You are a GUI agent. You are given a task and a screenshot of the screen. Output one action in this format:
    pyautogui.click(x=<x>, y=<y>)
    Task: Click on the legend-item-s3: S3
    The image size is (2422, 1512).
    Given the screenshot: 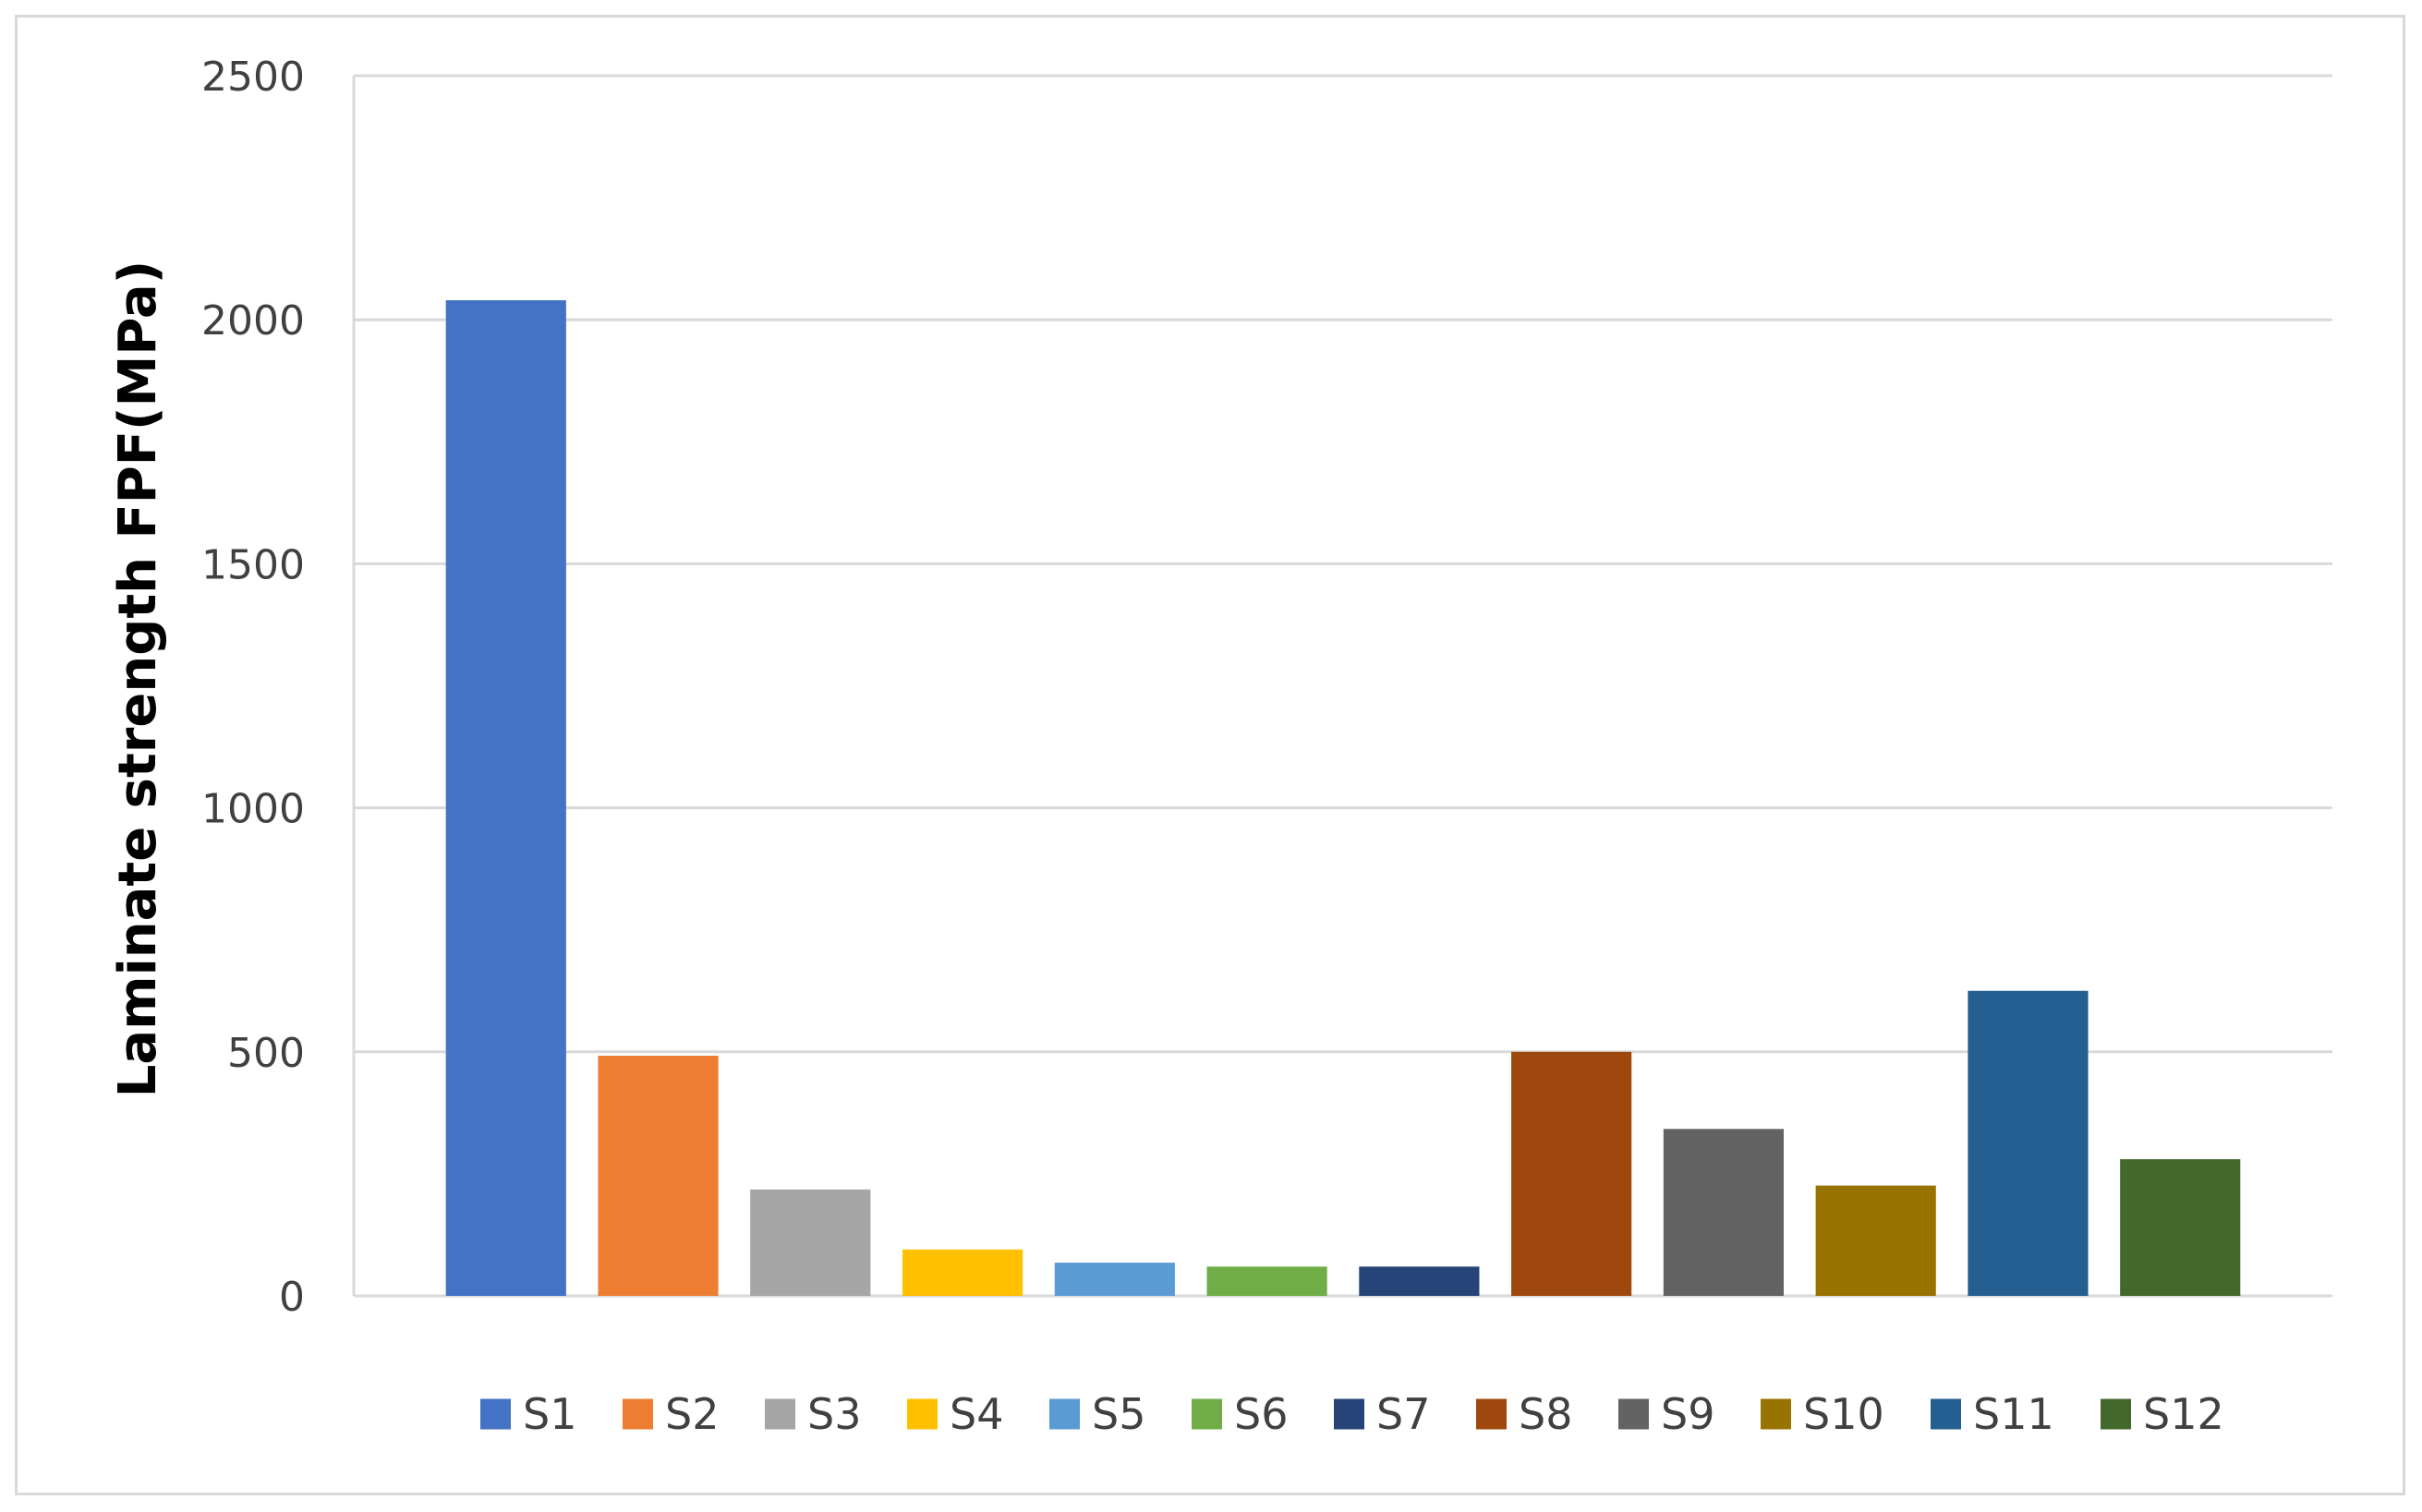 What is the action you would take?
    pyautogui.click(x=813, y=1414)
    